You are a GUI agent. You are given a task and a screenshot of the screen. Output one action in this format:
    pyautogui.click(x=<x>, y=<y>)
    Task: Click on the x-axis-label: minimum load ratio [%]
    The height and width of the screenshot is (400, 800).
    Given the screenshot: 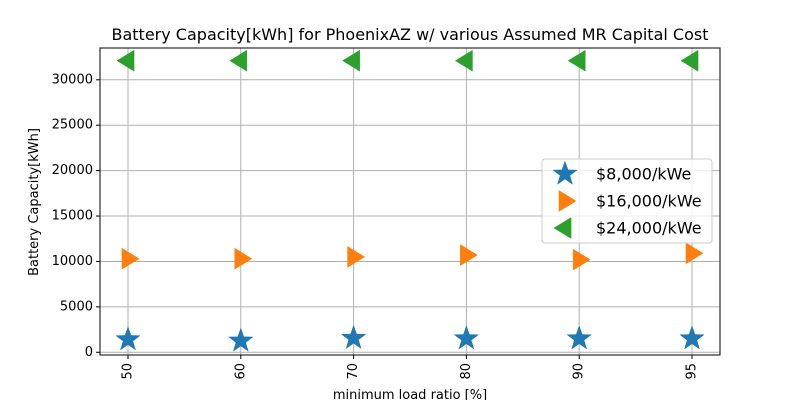 What is the action you would take?
    pyautogui.click(x=410, y=394)
    